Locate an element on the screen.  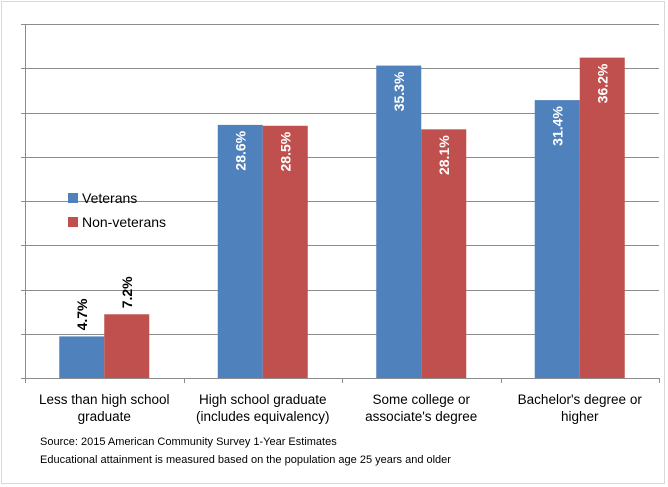
legend-item-veterans: Veterans is located at coordinates (117, 197).